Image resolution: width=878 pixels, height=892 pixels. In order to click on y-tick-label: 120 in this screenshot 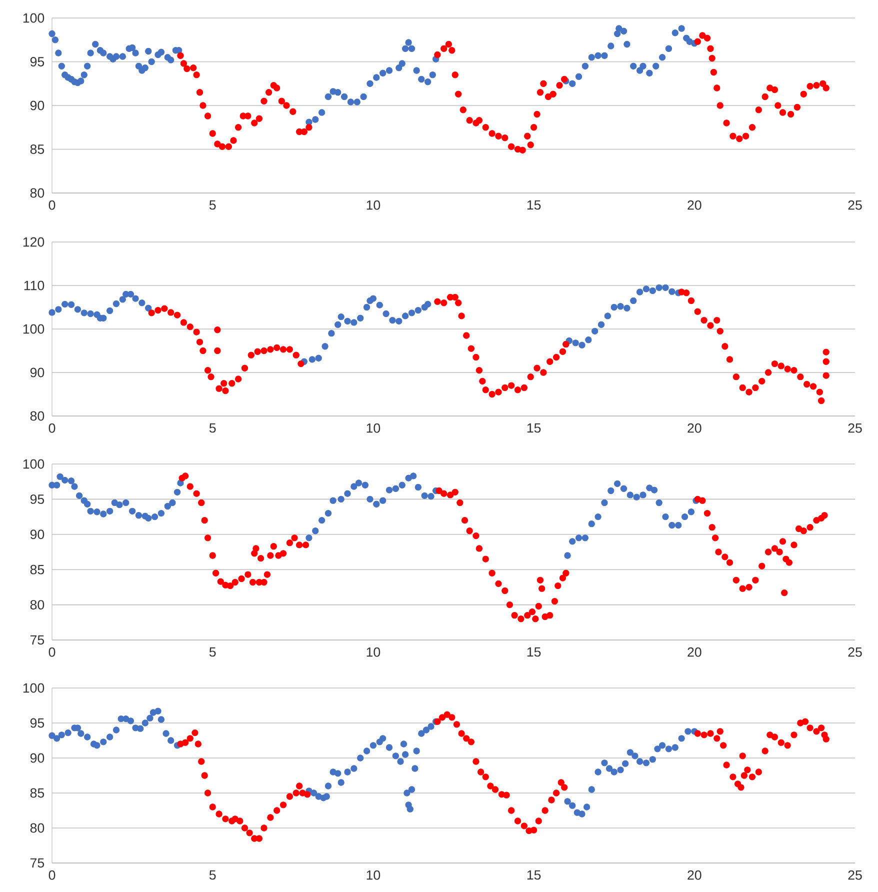, I will do `click(33, 242)`.